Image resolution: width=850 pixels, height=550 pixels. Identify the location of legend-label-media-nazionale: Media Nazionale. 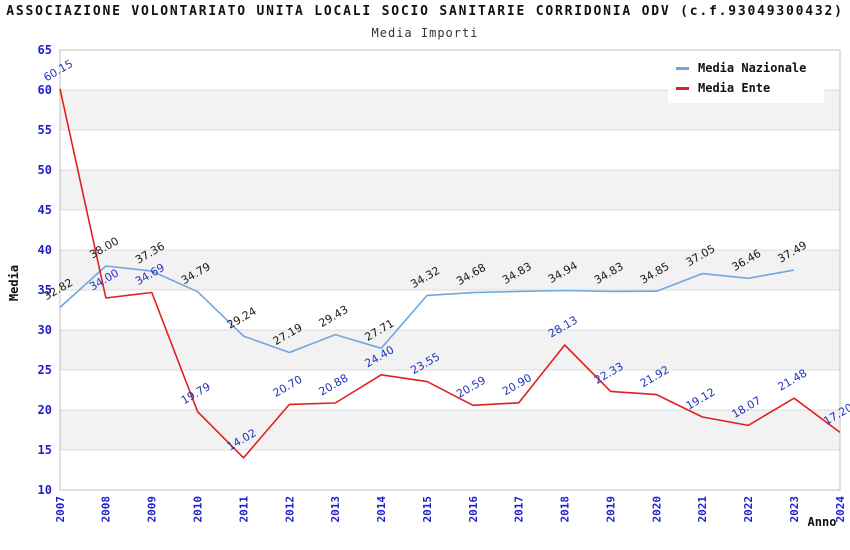
(752, 68).